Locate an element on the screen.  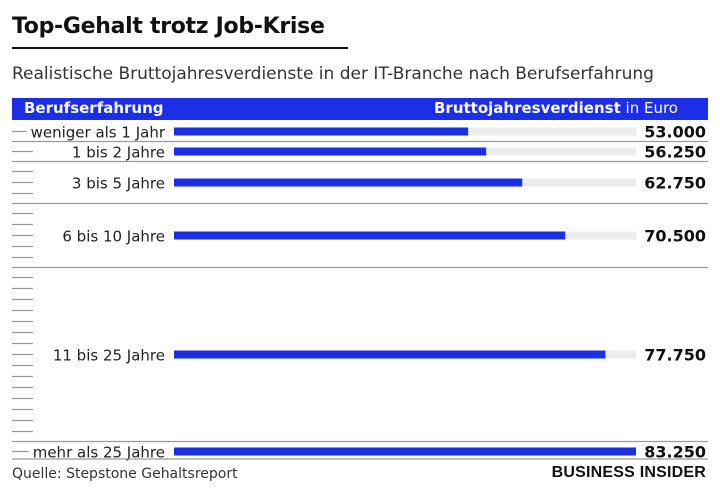
category-label: 3 bis 5 Jahre is located at coordinates (118, 184).